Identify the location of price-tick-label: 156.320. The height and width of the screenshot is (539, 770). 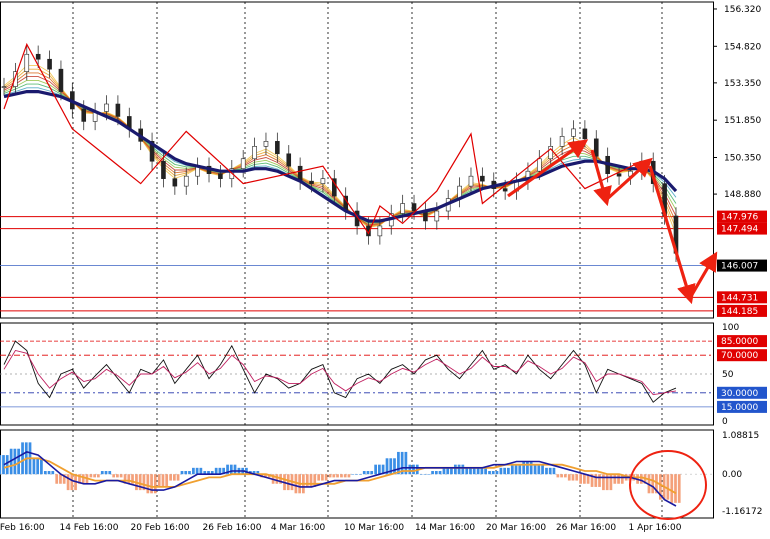
(742, 10).